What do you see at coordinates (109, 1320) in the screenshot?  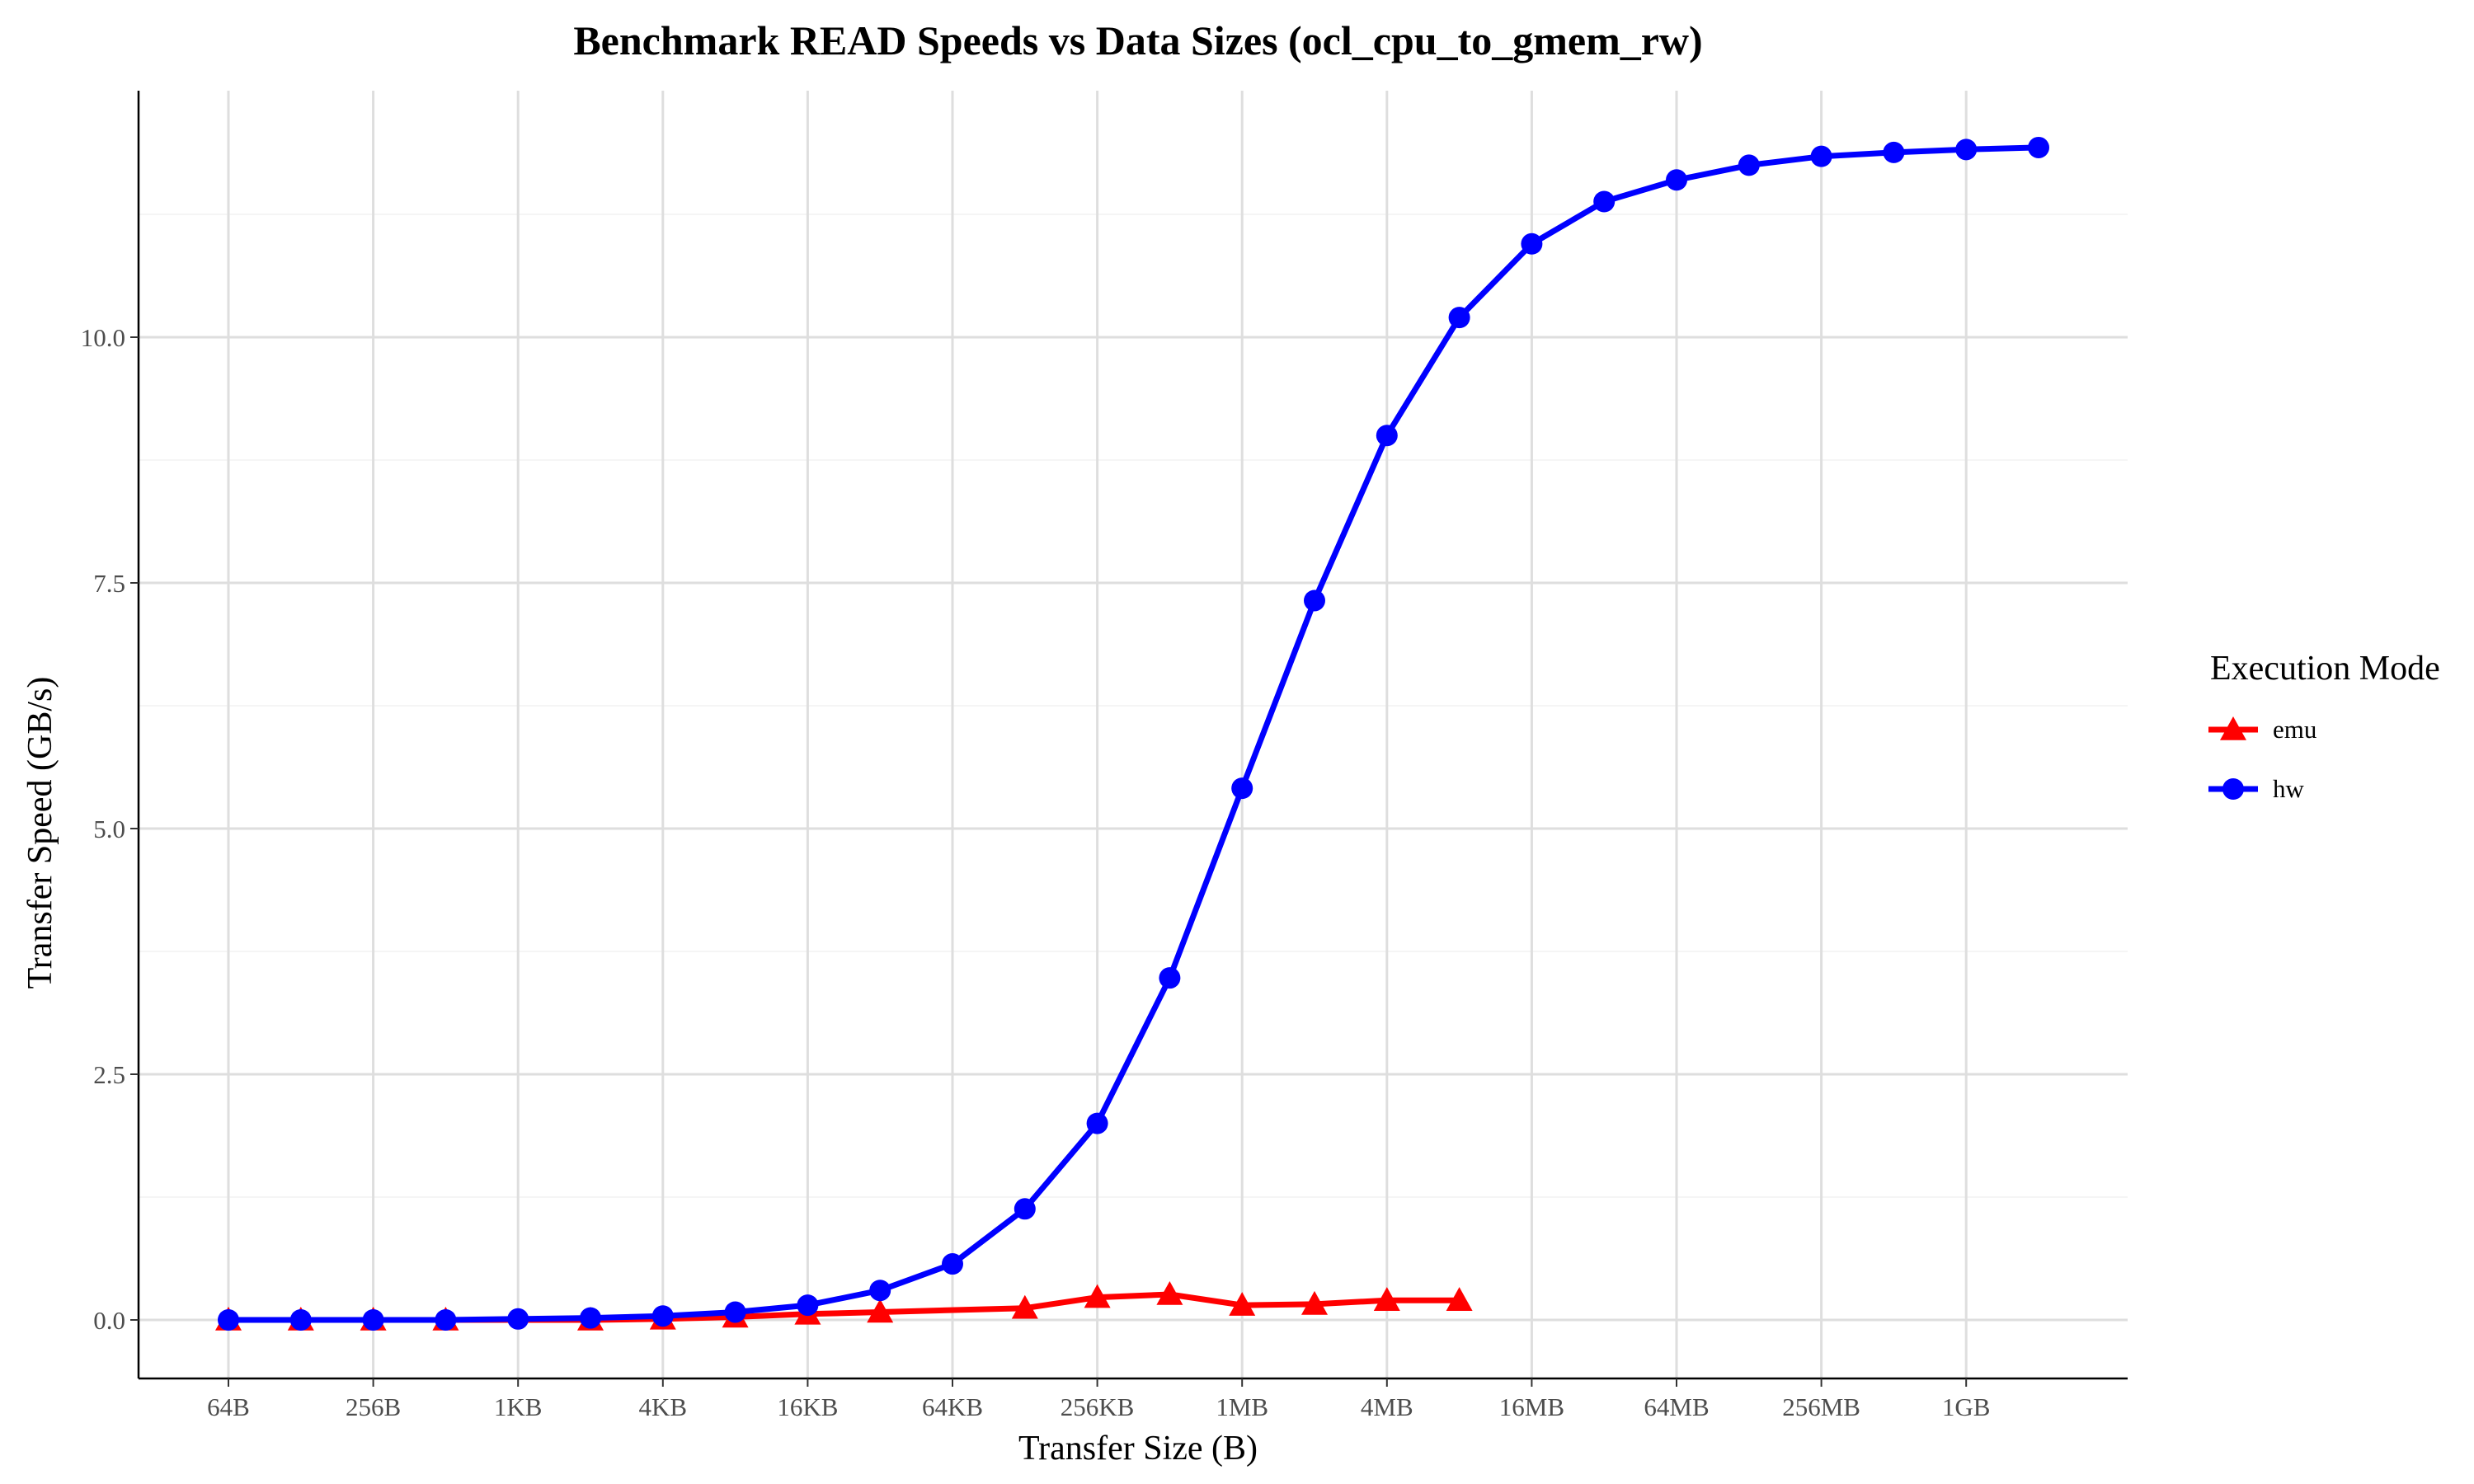 I see `y-tick-label: 0.0` at bounding box center [109, 1320].